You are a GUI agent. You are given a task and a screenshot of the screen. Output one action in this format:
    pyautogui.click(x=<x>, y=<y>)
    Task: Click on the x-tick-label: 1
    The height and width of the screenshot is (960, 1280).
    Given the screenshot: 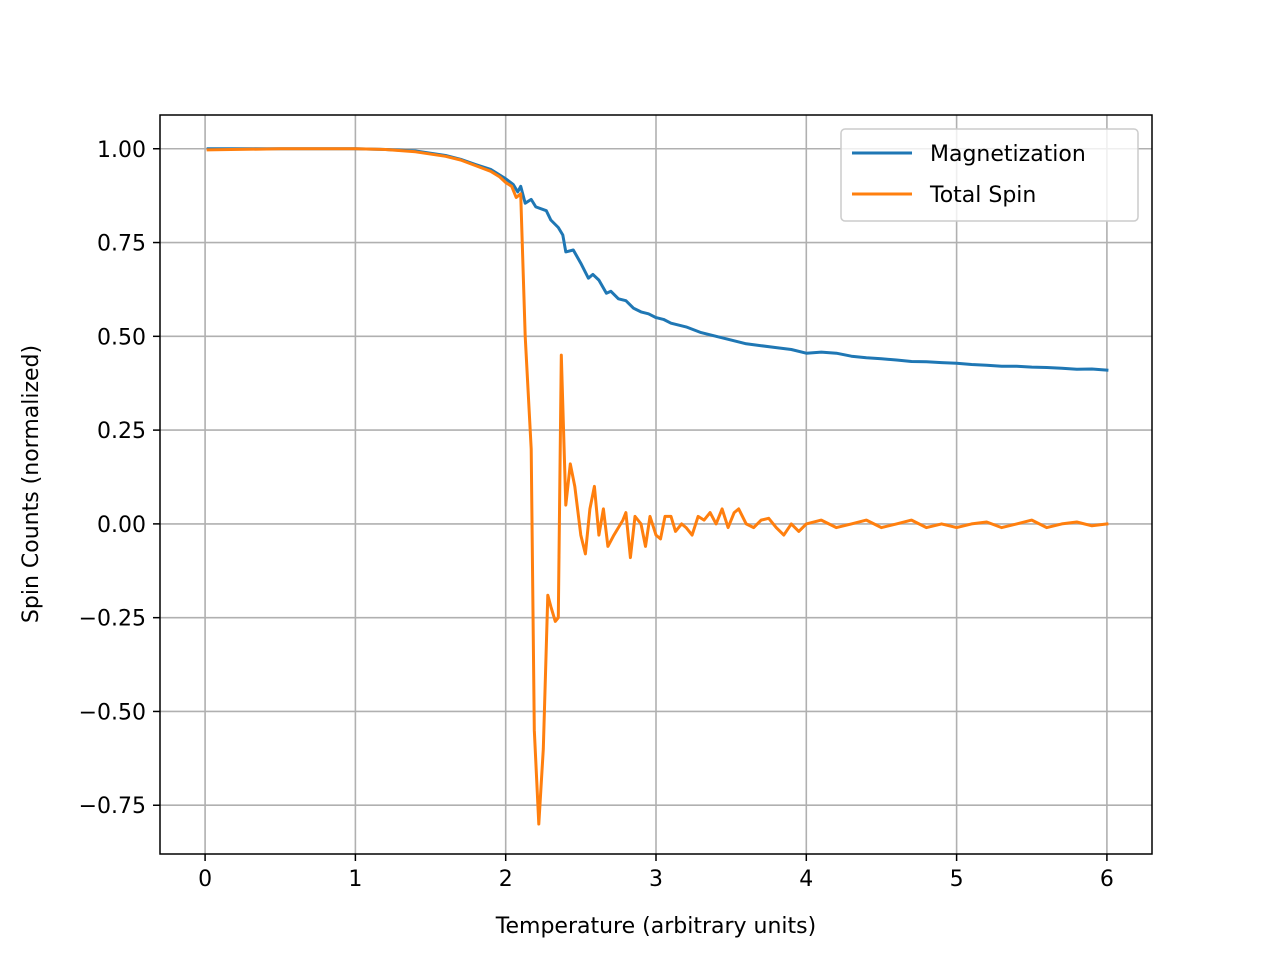 What is the action you would take?
    pyautogui.click(x=355, y=879)
    